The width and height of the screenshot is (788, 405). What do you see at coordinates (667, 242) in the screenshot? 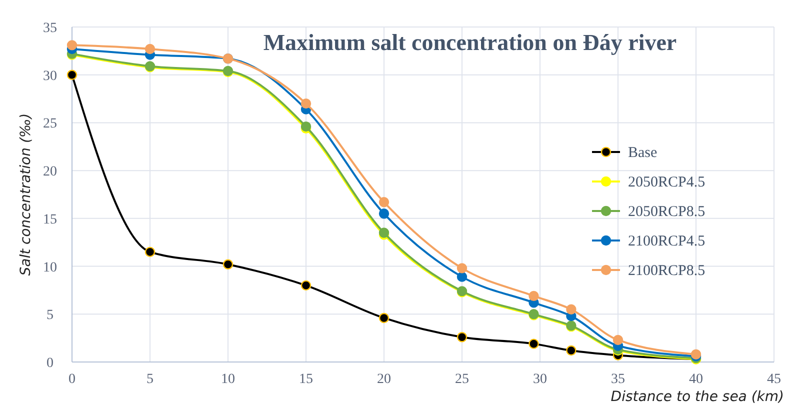
I see `legend-label: 2100RCP4.5` at bounding box center [667, 242].